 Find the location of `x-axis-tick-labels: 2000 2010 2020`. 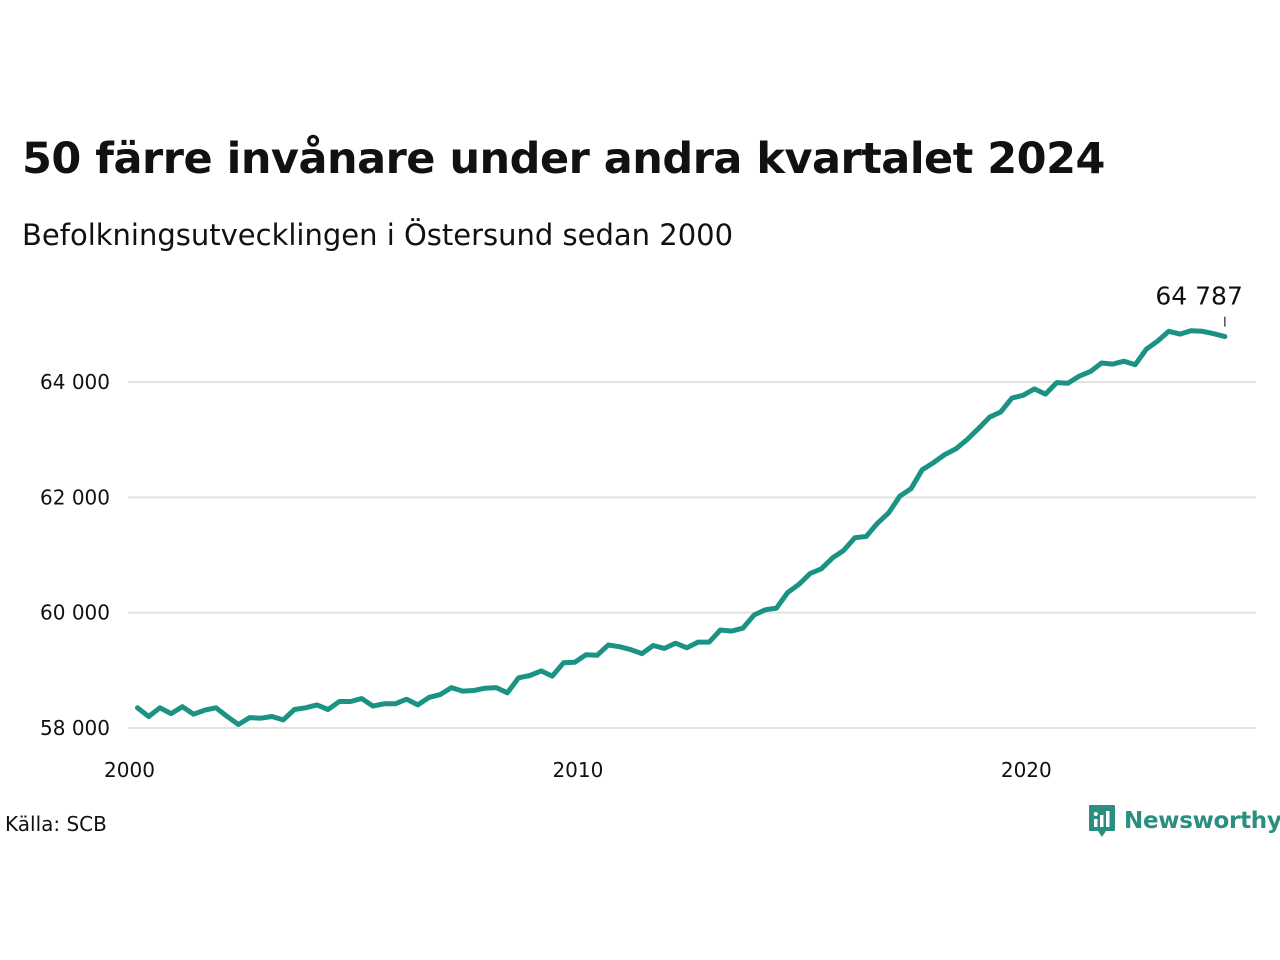

x-axis-tick-labels: 2000 2010 2020 is located at coordinates (578, 770).